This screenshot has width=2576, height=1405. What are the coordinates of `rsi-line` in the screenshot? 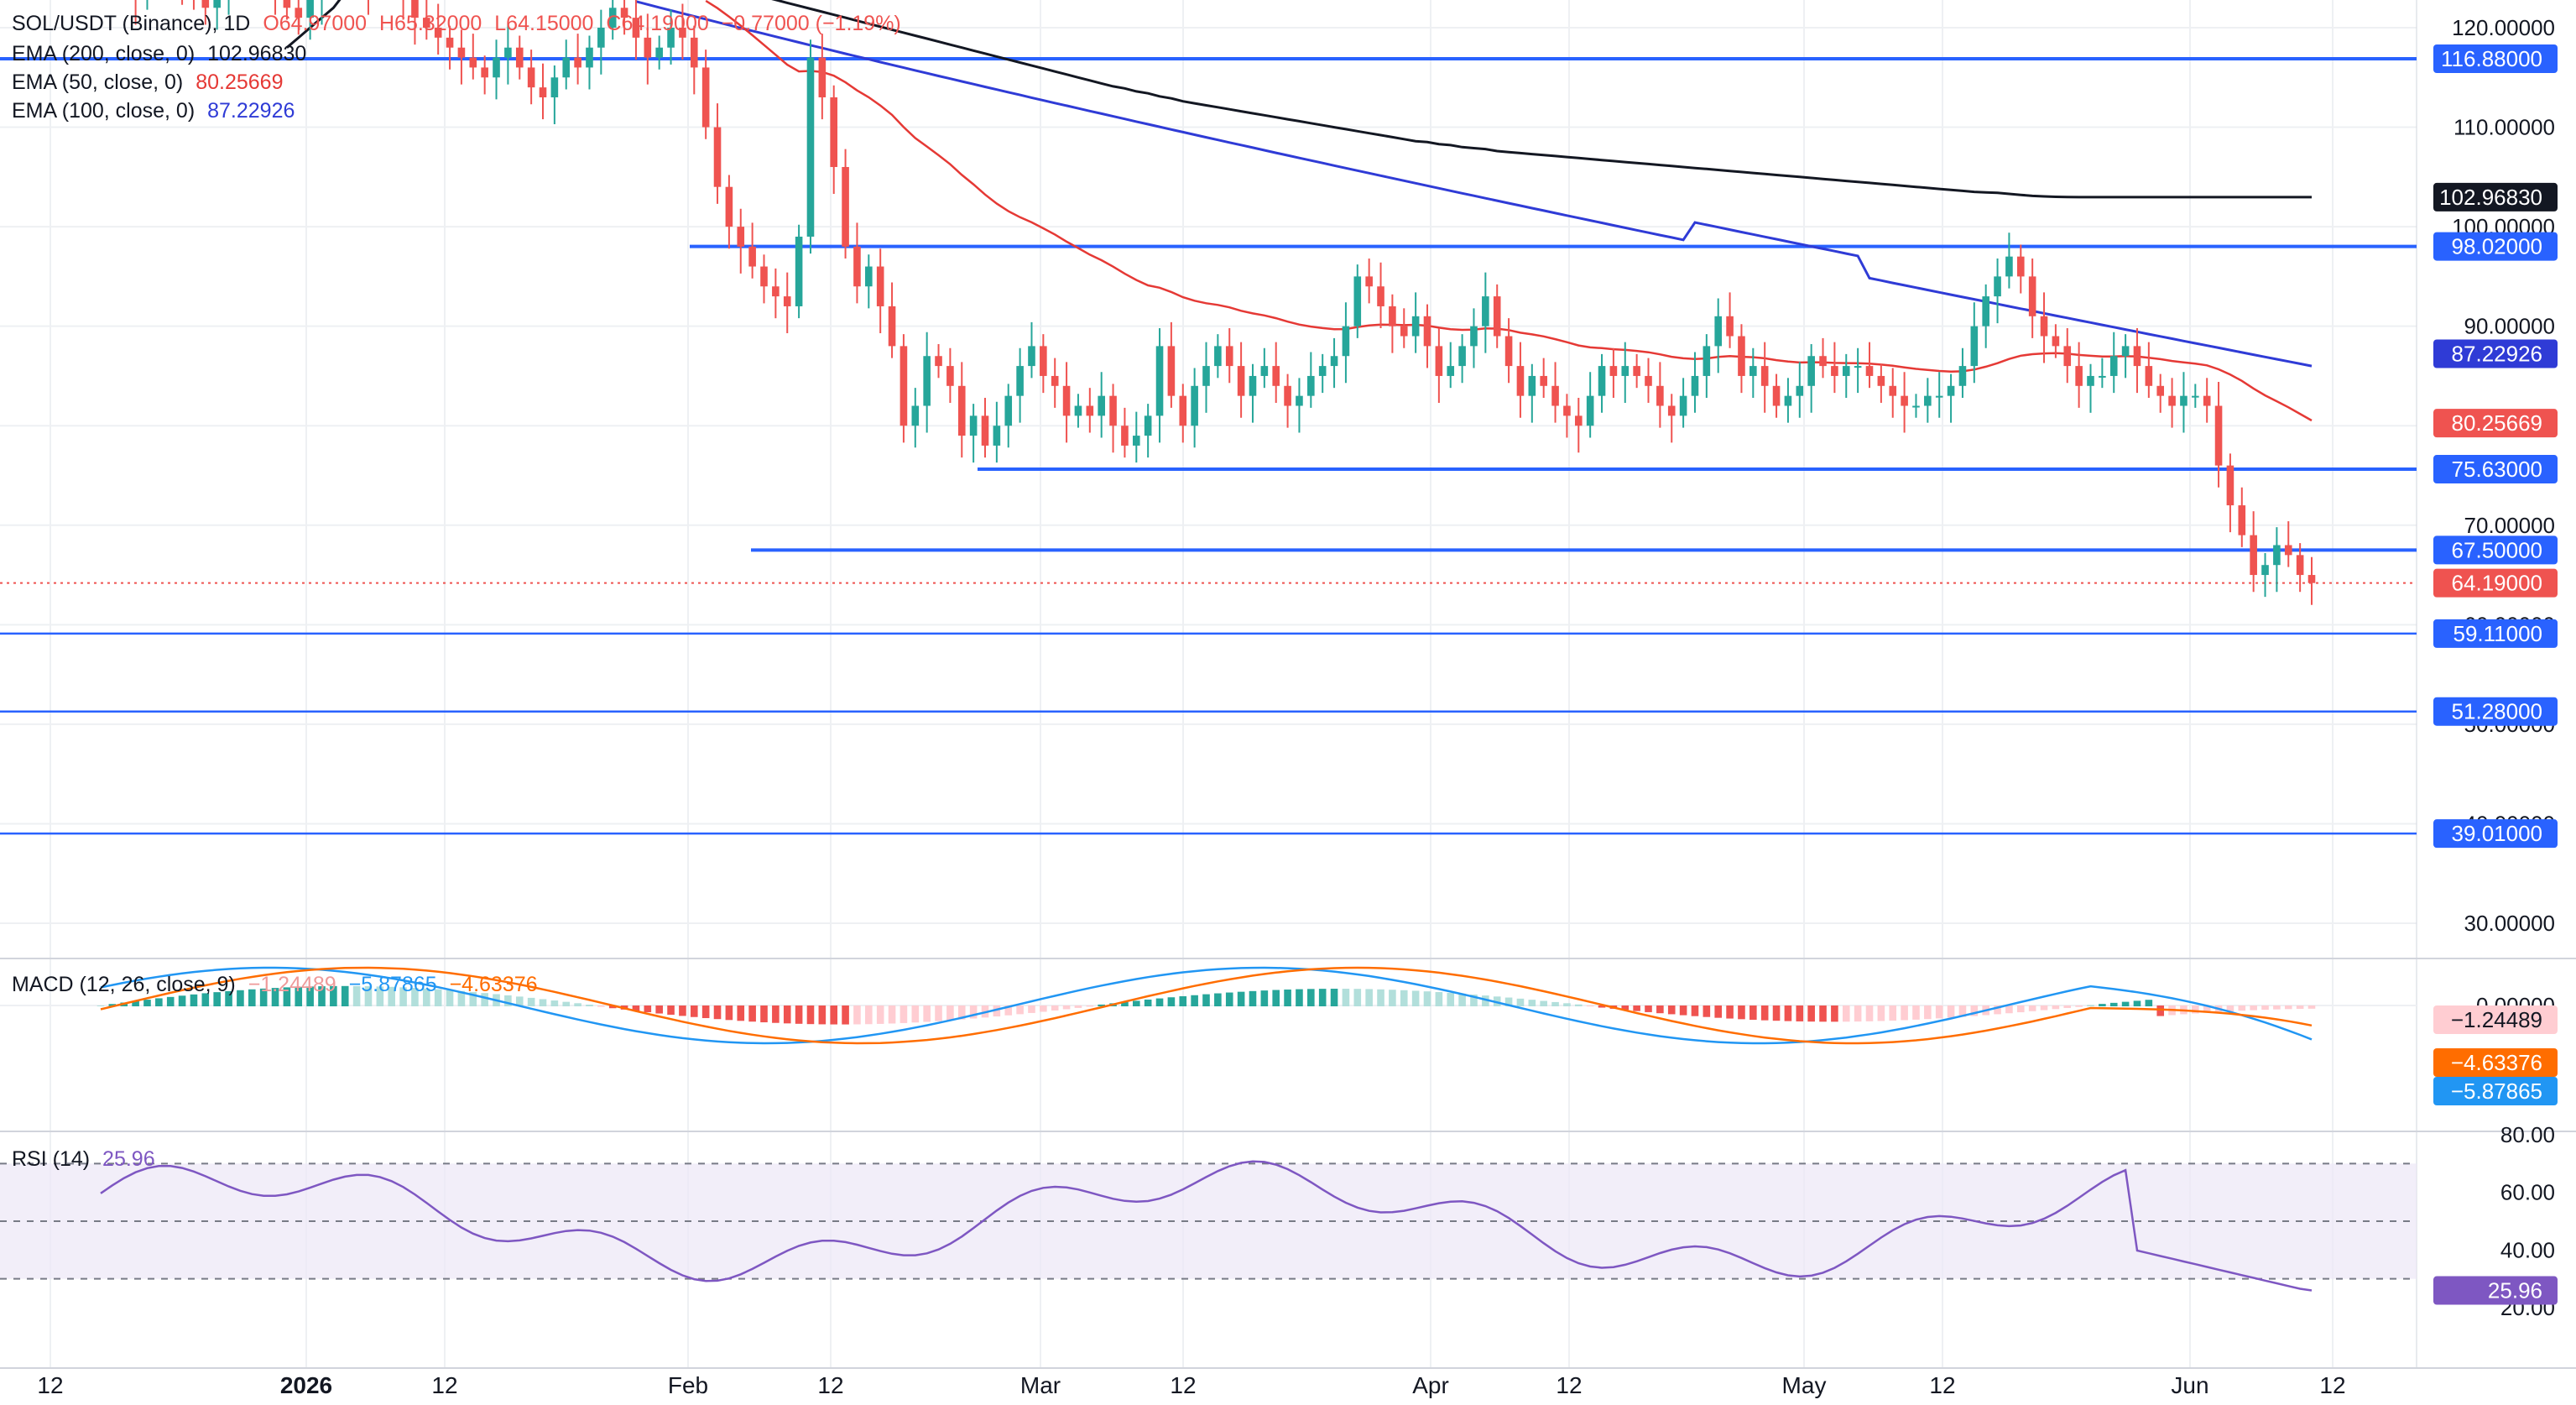 It's located at (1206, 1226).